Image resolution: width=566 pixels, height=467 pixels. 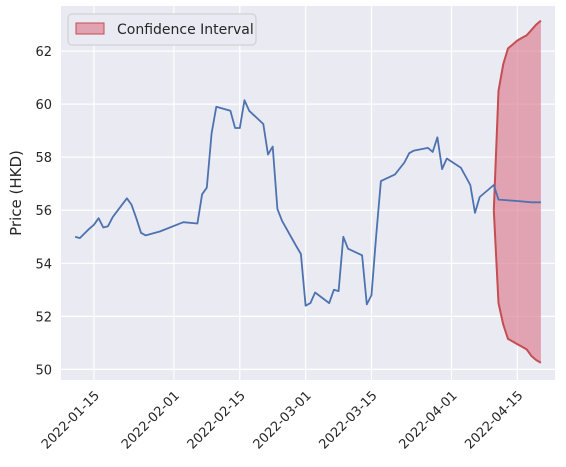 I want to click on legend: Confidence Interval, so click(x=162, y=29).